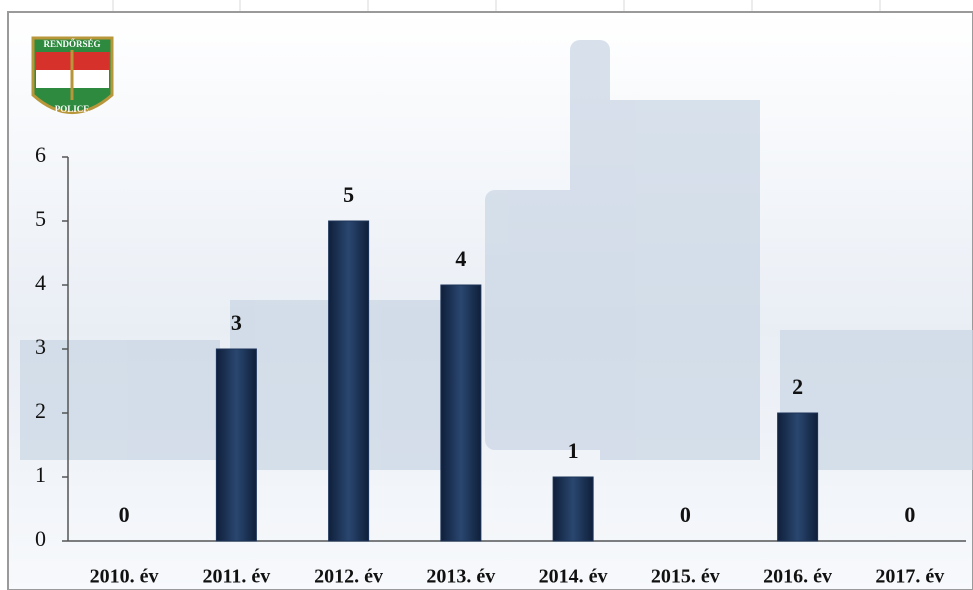 This screenshot has width=973, height=590. Describe the element at coordinates (573, 577) in the screenshot. I see `x-tick-label: 2014. év` at that location.